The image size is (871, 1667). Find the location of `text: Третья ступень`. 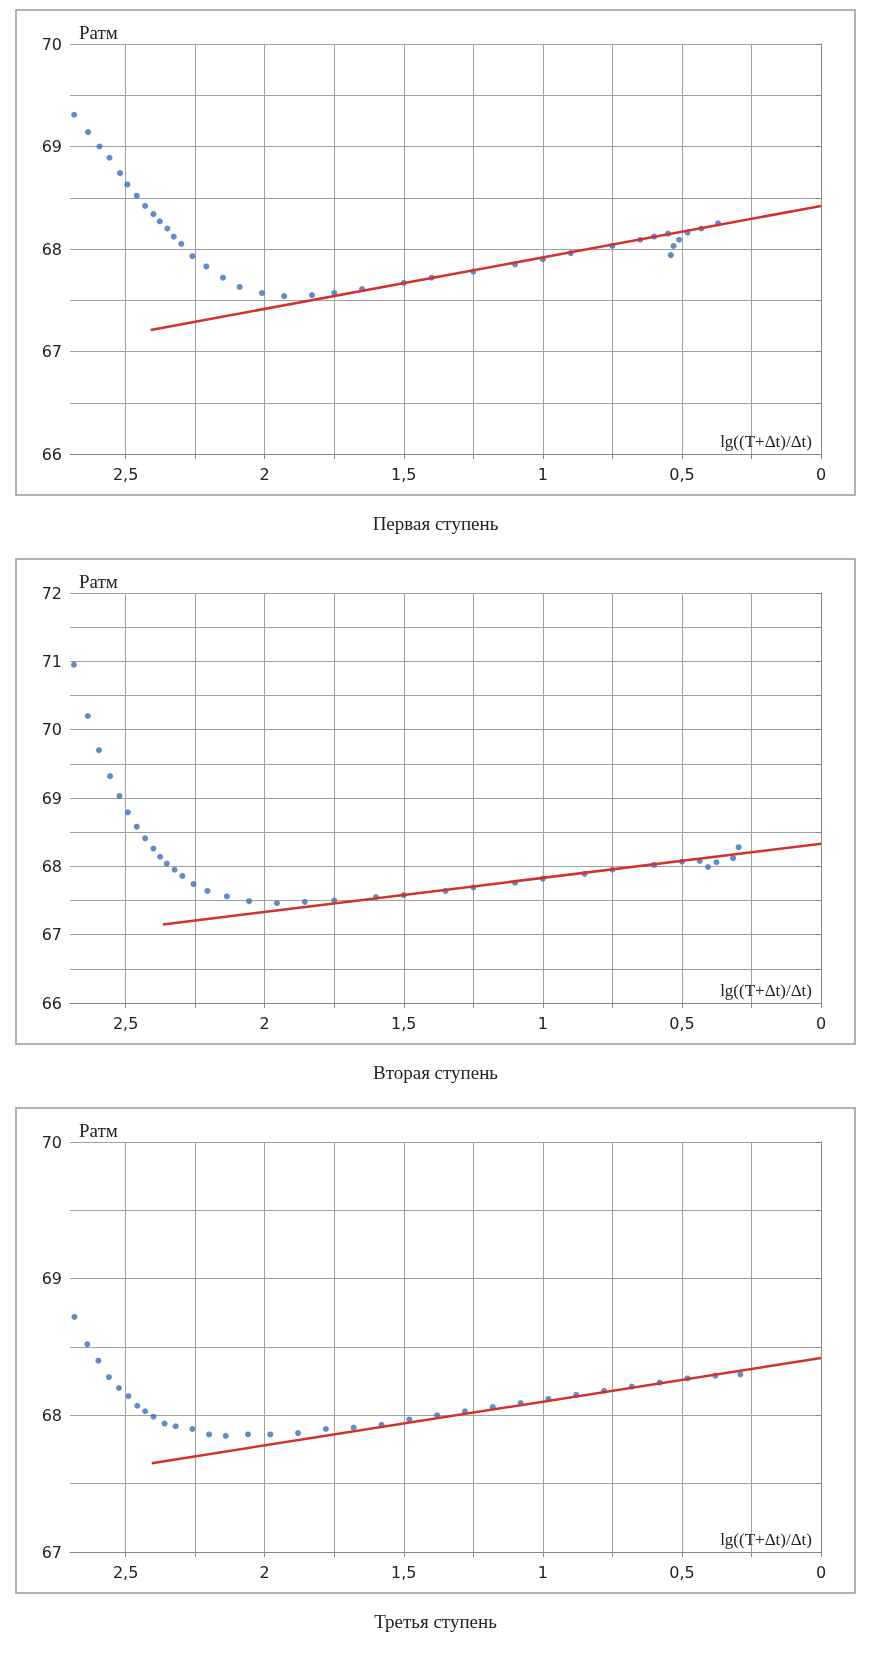

text: Третья ступень is located at coordinates (436, 1621).